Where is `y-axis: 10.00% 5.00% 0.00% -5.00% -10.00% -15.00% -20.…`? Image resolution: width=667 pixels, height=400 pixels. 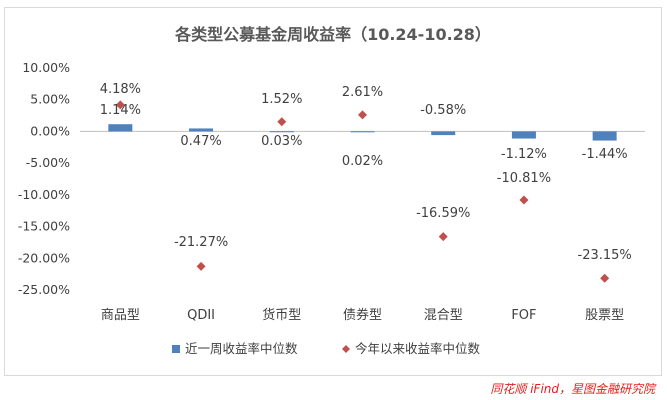 y-axis: 10.00% 5.00% 0.00% -5.00% -10.00% -15.00% -20.… is located at coordinates (44, 178).